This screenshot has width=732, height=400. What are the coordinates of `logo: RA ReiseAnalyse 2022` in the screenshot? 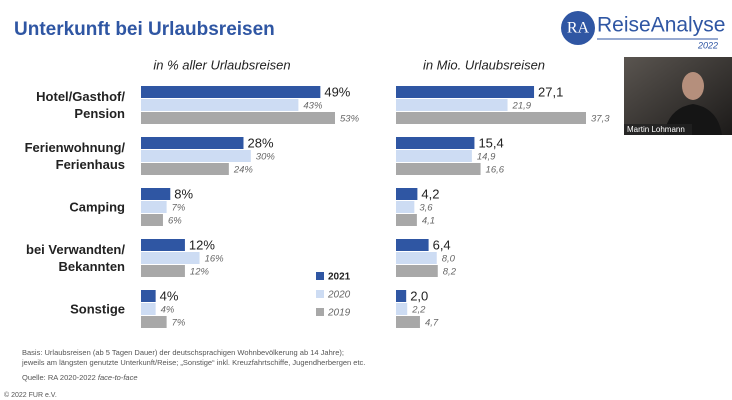 It's located at (643, 30).